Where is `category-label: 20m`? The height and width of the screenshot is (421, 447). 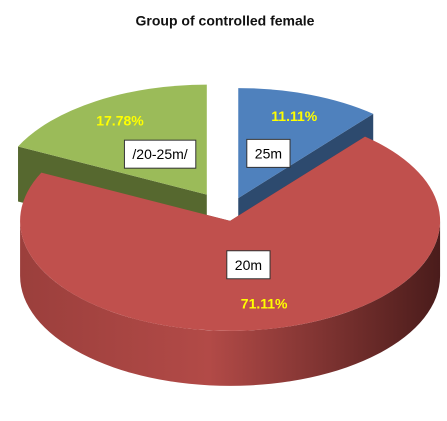
category-label: 20m is located at coordinates (248, 265).